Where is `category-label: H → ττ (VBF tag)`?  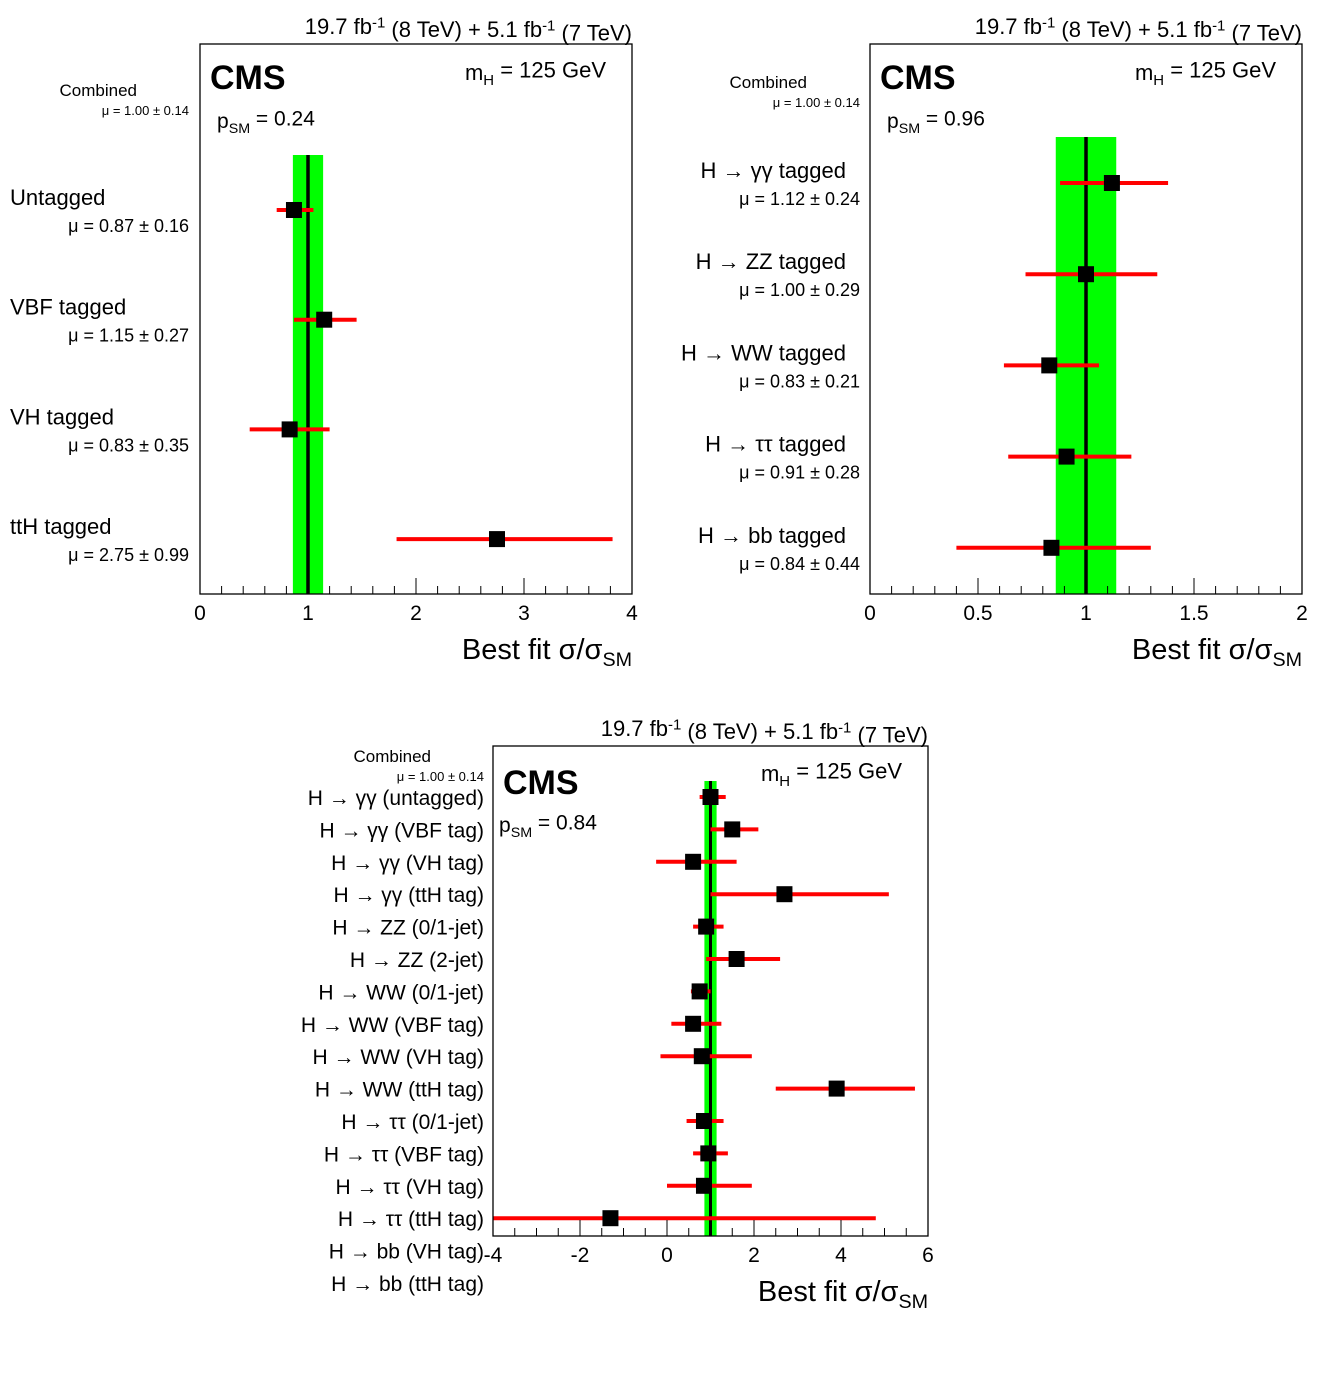 category-label: H → ττ (VBF tag) is located at coordinates (404, 1154).